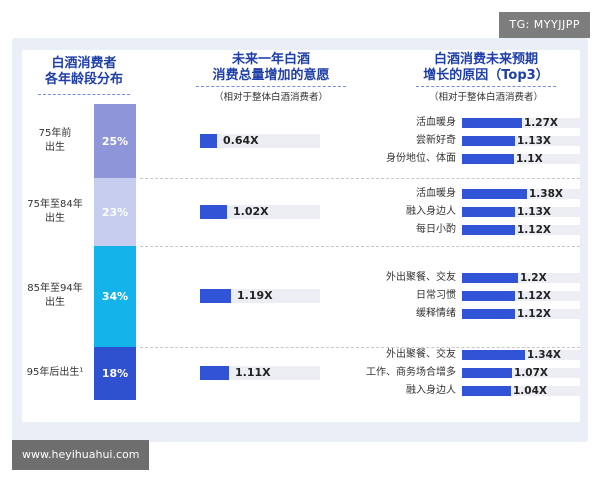 The width and height of the screenshot is (600, 480). Describe the element at coordinates (486, 86) in the screenshot. I see `reasons-header-underline` at that location.